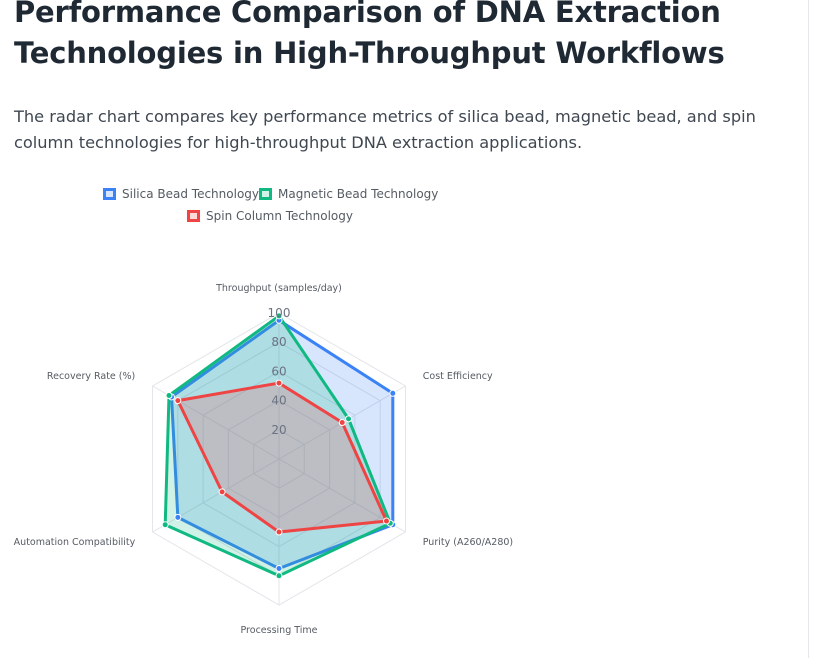 Image resolution: width=825 pixels, height=658 pixels. I want to click on scrollbar-track, so click(816, 329).